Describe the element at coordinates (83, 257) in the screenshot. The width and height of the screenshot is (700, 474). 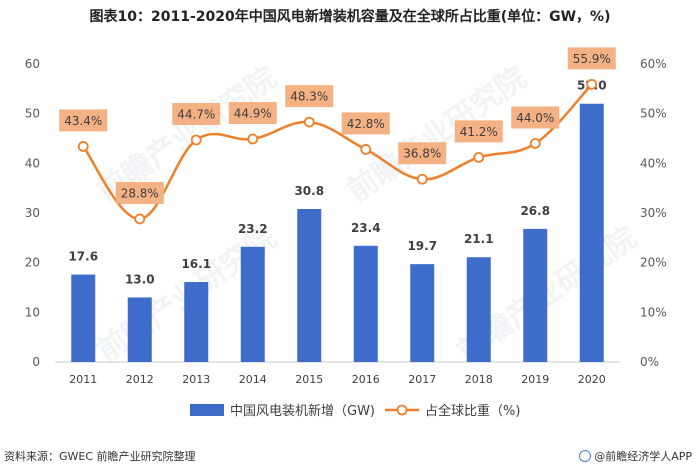
I see `bar-value-label: 17.6` at that location.